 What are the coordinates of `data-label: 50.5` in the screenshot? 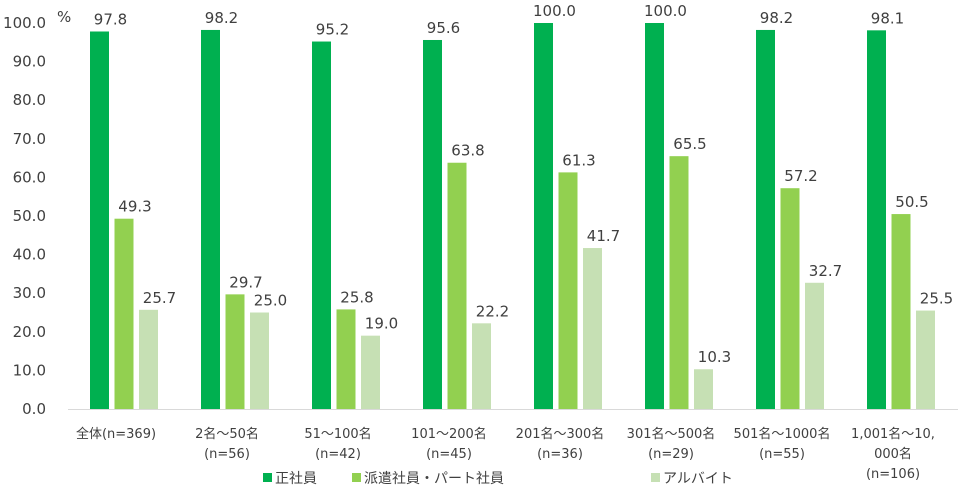 It's located at (911, 202).